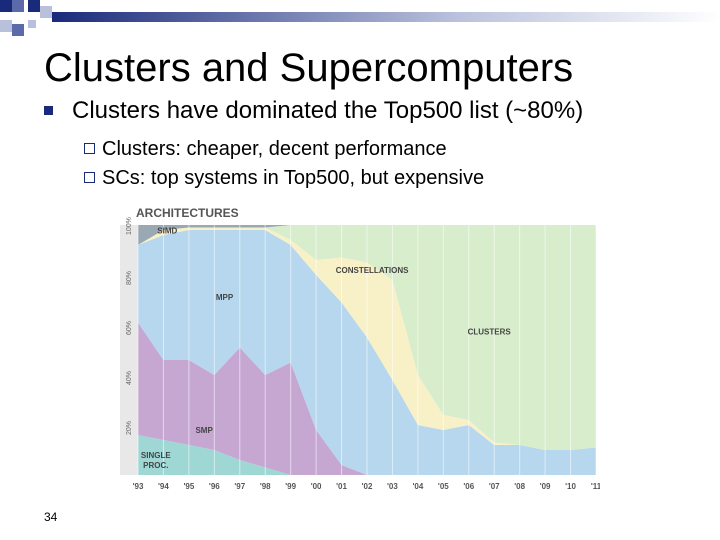  Describe the element at coordinates (519, 486) in the screenshot. I see `x-tick-label: '08` at that location.